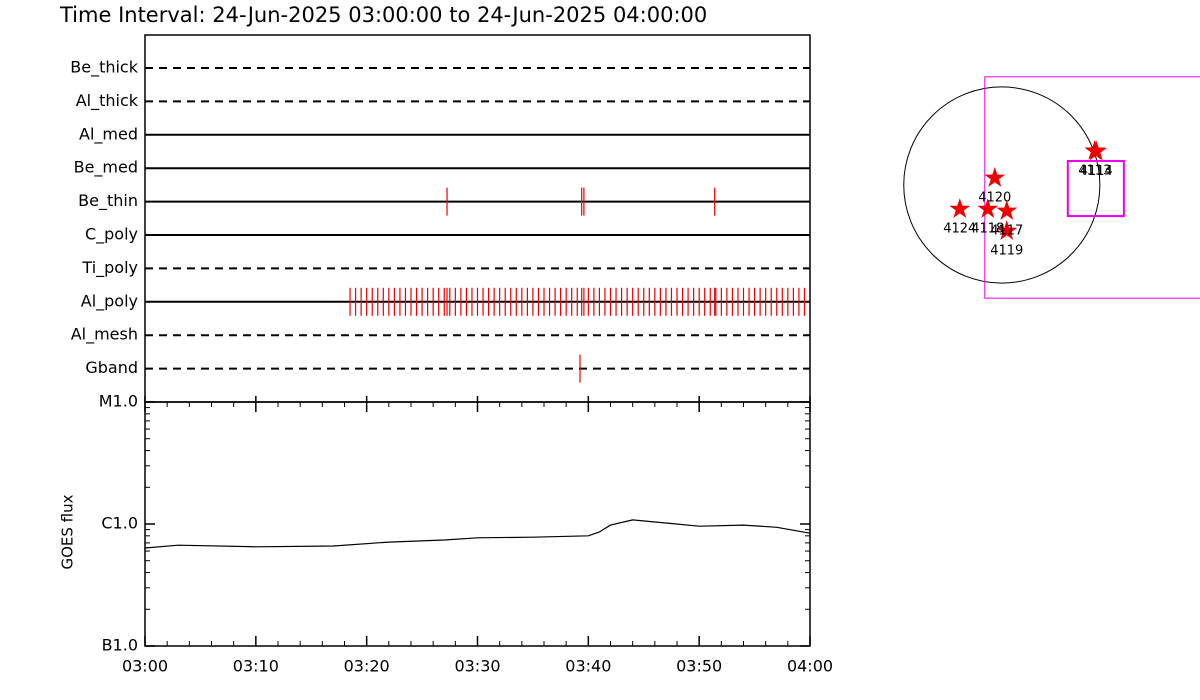 The width and height of the screenshot is (1200, 700). I want to click on x-tick-label: 03:00, so click(145, 666).